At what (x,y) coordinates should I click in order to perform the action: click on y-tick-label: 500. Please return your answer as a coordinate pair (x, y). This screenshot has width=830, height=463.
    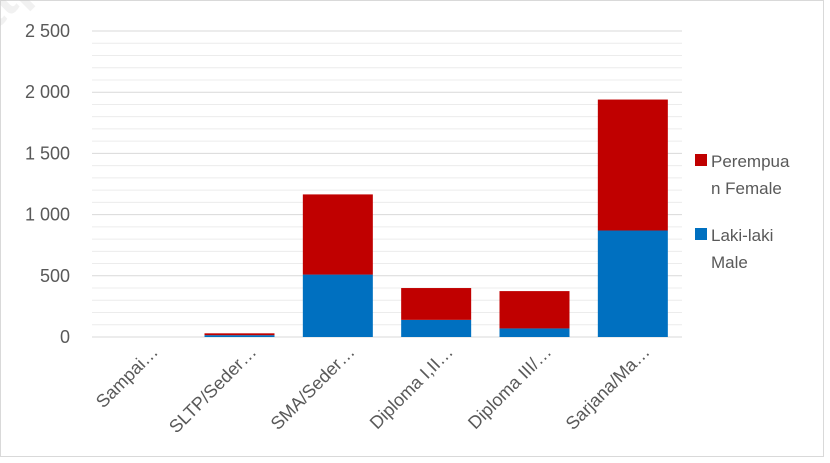
    Looking at the image, I should click on (55, 276).